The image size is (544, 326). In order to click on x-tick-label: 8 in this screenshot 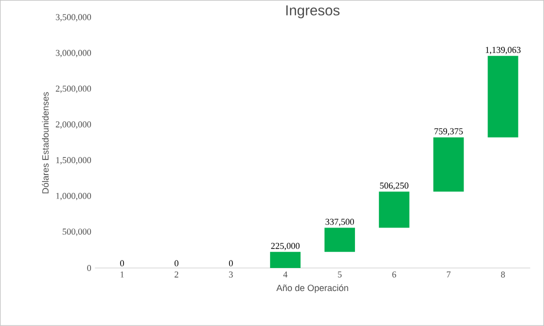, I will do `click(503, 275)`.